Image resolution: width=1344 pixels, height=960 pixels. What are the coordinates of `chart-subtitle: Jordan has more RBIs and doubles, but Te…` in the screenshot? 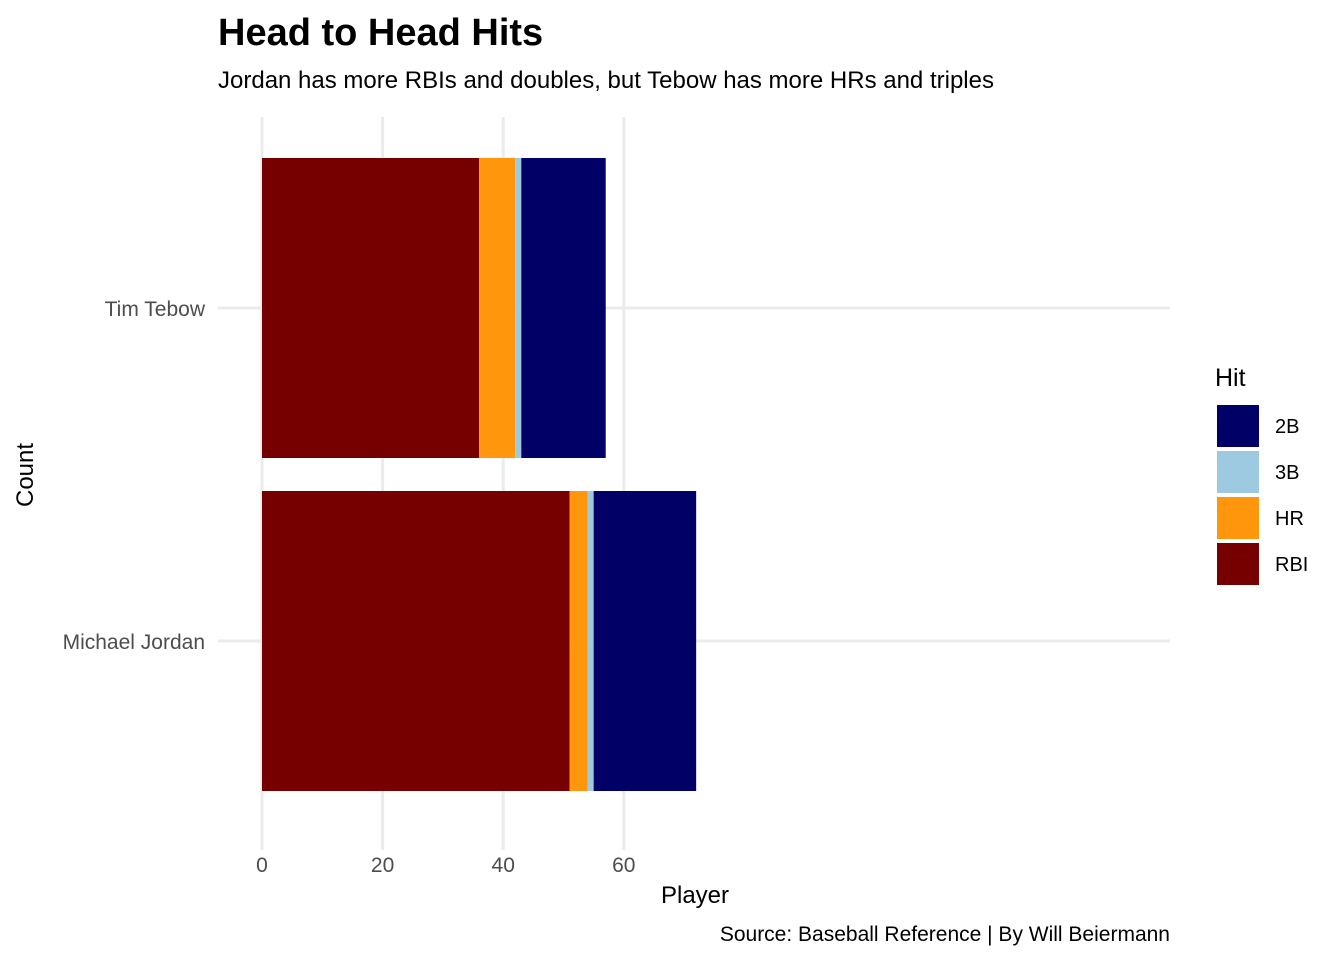 It's located at (606, 80).